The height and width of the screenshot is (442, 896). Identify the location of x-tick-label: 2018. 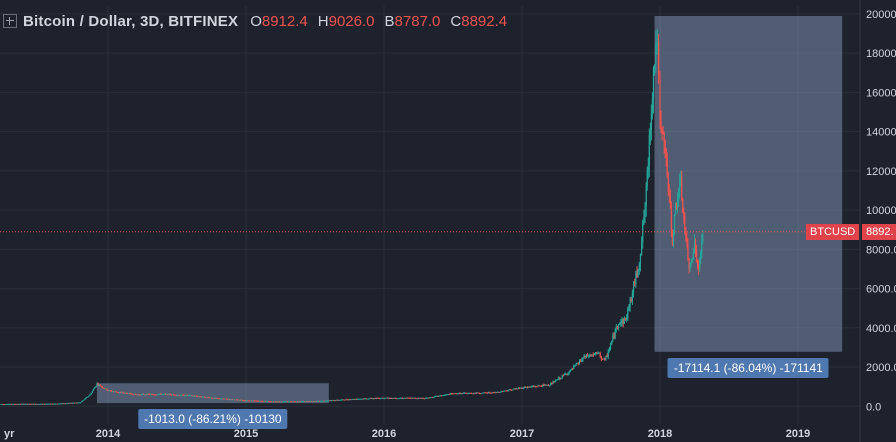
(660, 434).